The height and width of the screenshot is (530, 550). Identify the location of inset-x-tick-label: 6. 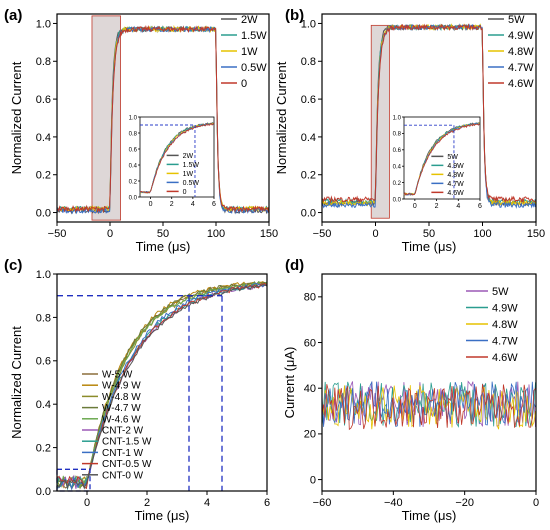
(480, 206).